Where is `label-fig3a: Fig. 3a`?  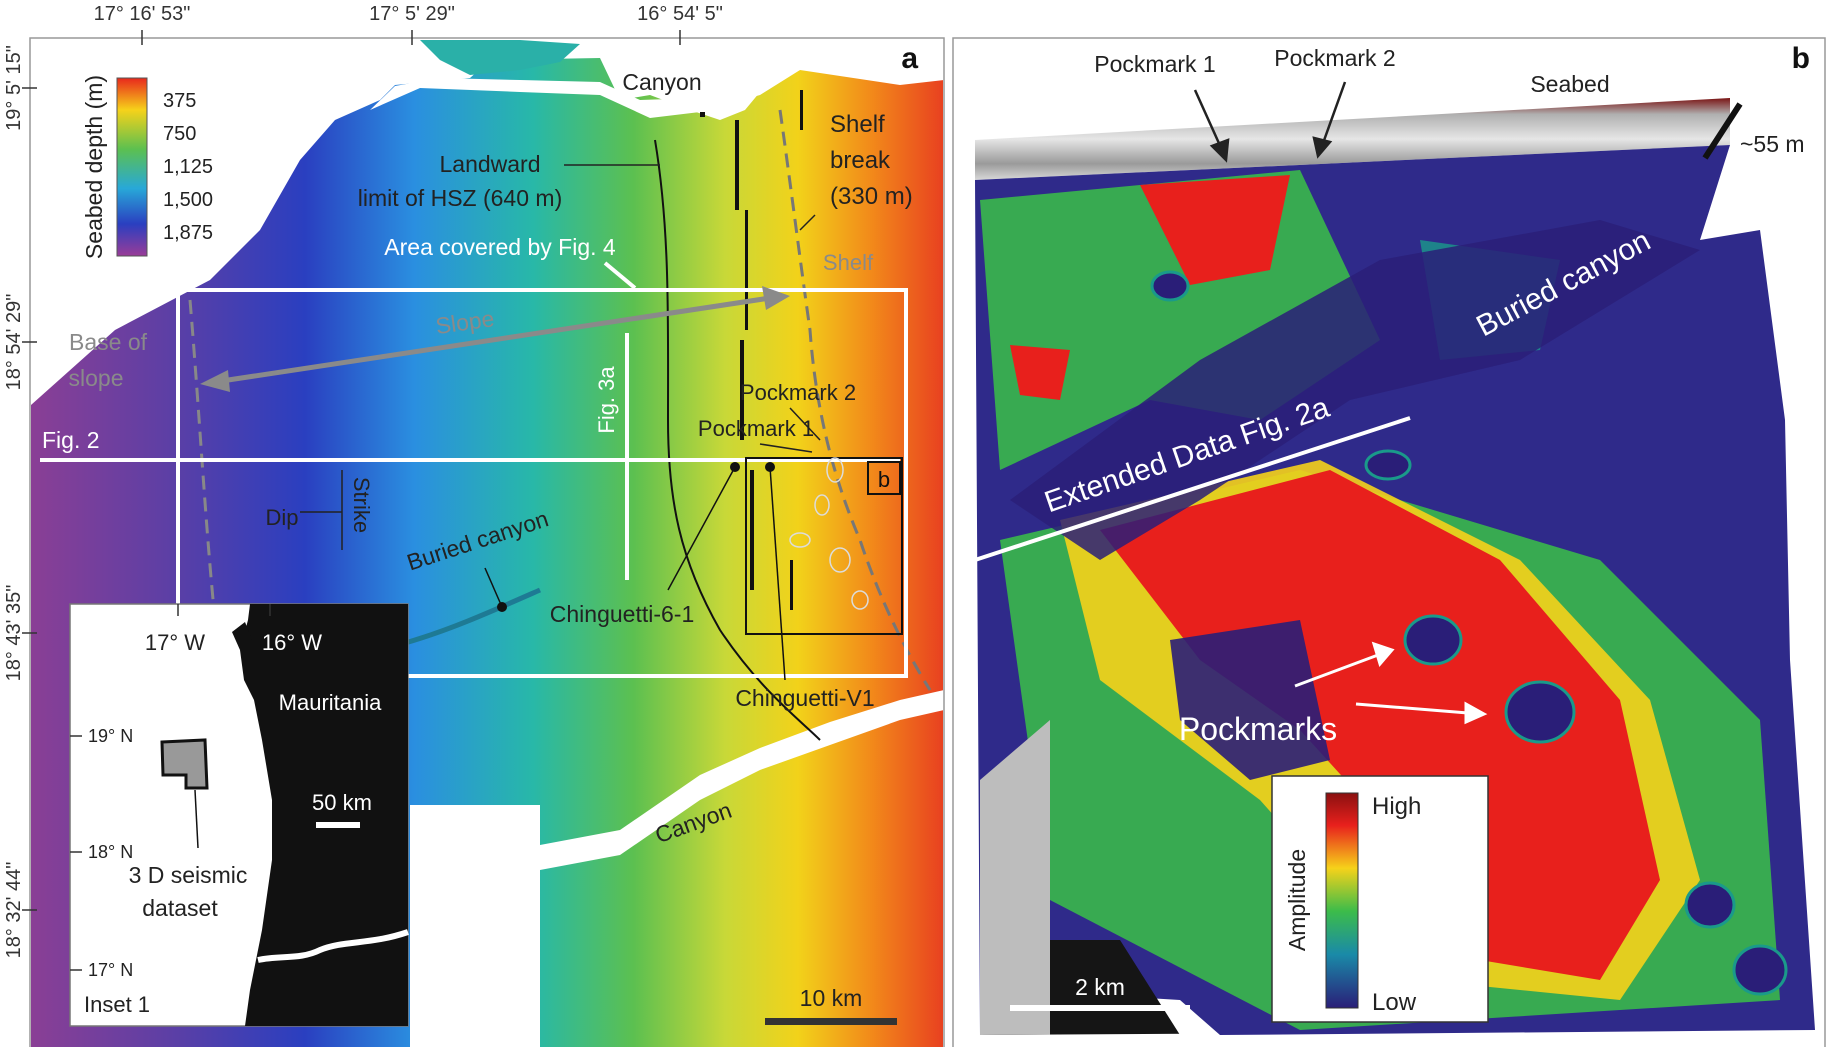
label-fig3a: Fig. 3a is located at coordinates (606, 400).